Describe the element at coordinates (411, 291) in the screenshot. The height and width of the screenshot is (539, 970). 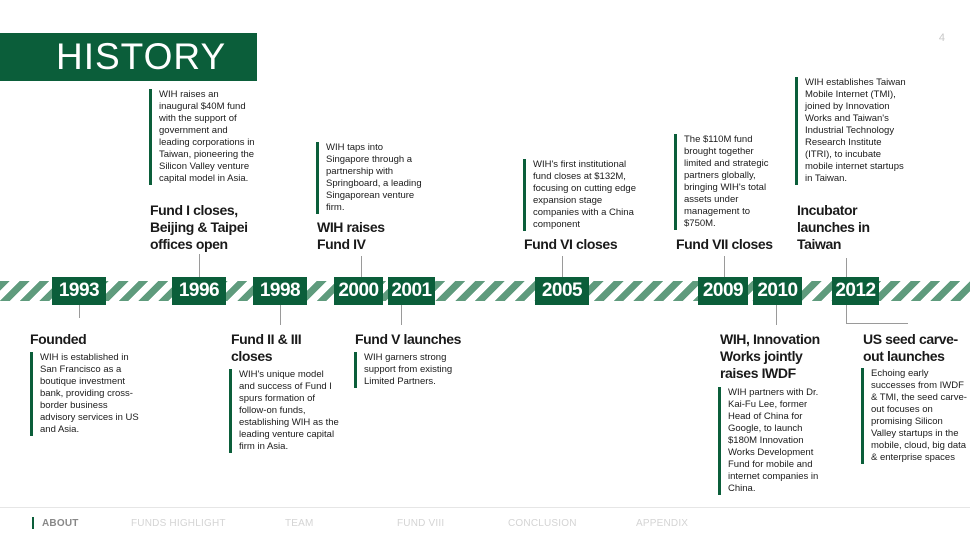
I see `year-2001: 2001` at that location.